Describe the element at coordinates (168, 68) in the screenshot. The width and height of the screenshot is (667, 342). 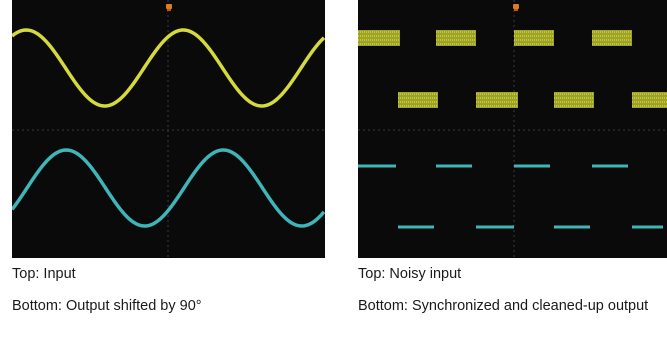
I see `input-sine-trace` at that location.